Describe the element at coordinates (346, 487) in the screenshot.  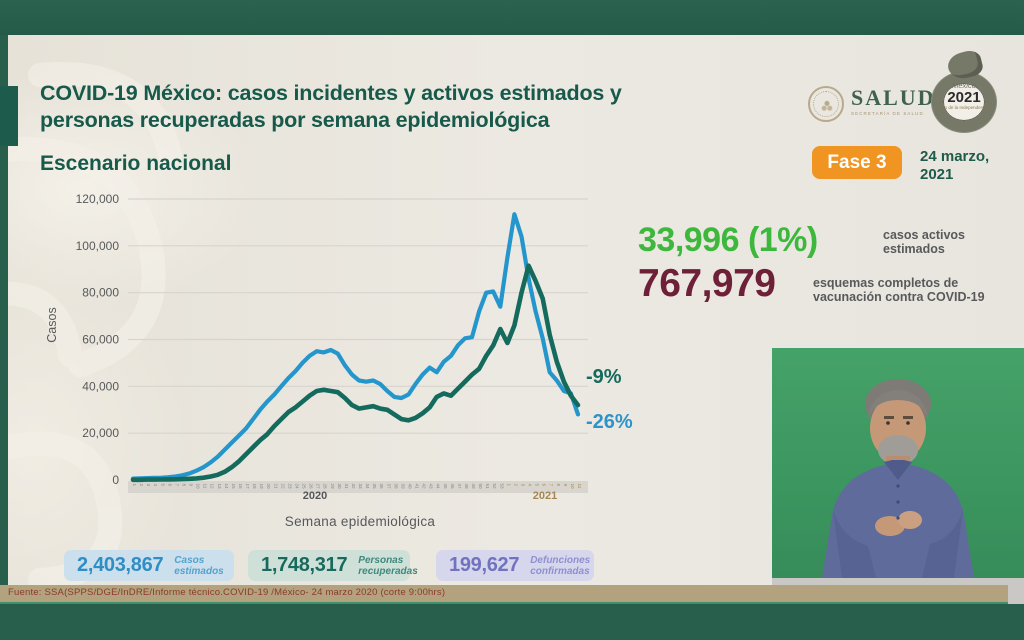
I see `svg-text: 31` at that location.